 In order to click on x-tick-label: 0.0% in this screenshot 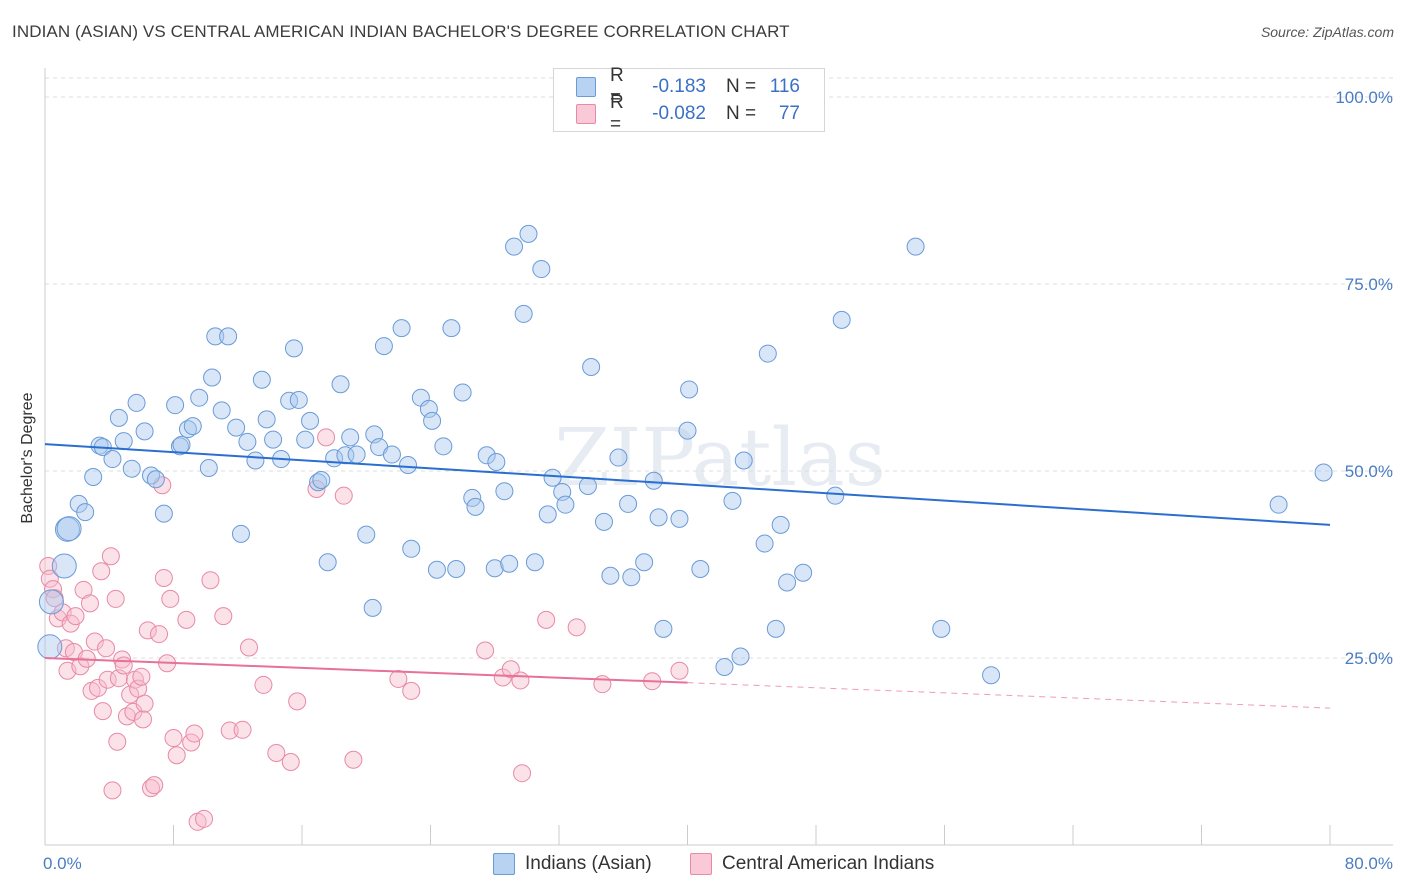, I will do `click(62, 863)`.